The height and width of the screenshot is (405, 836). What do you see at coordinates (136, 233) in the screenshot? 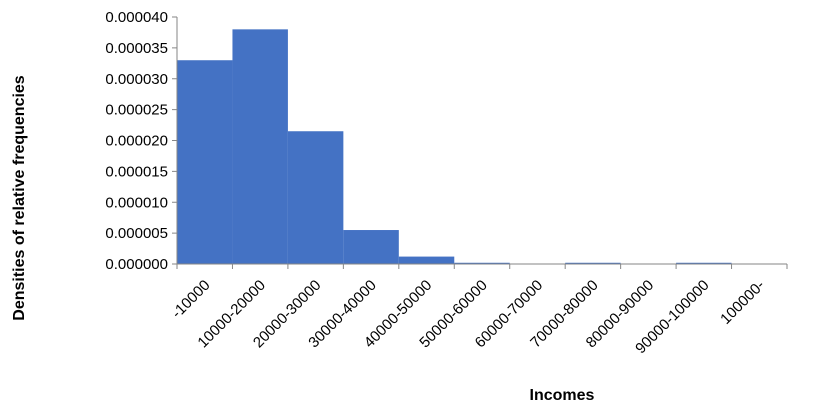
I see `y-tick-label: 0.000005` at bounding box center [136, 233].